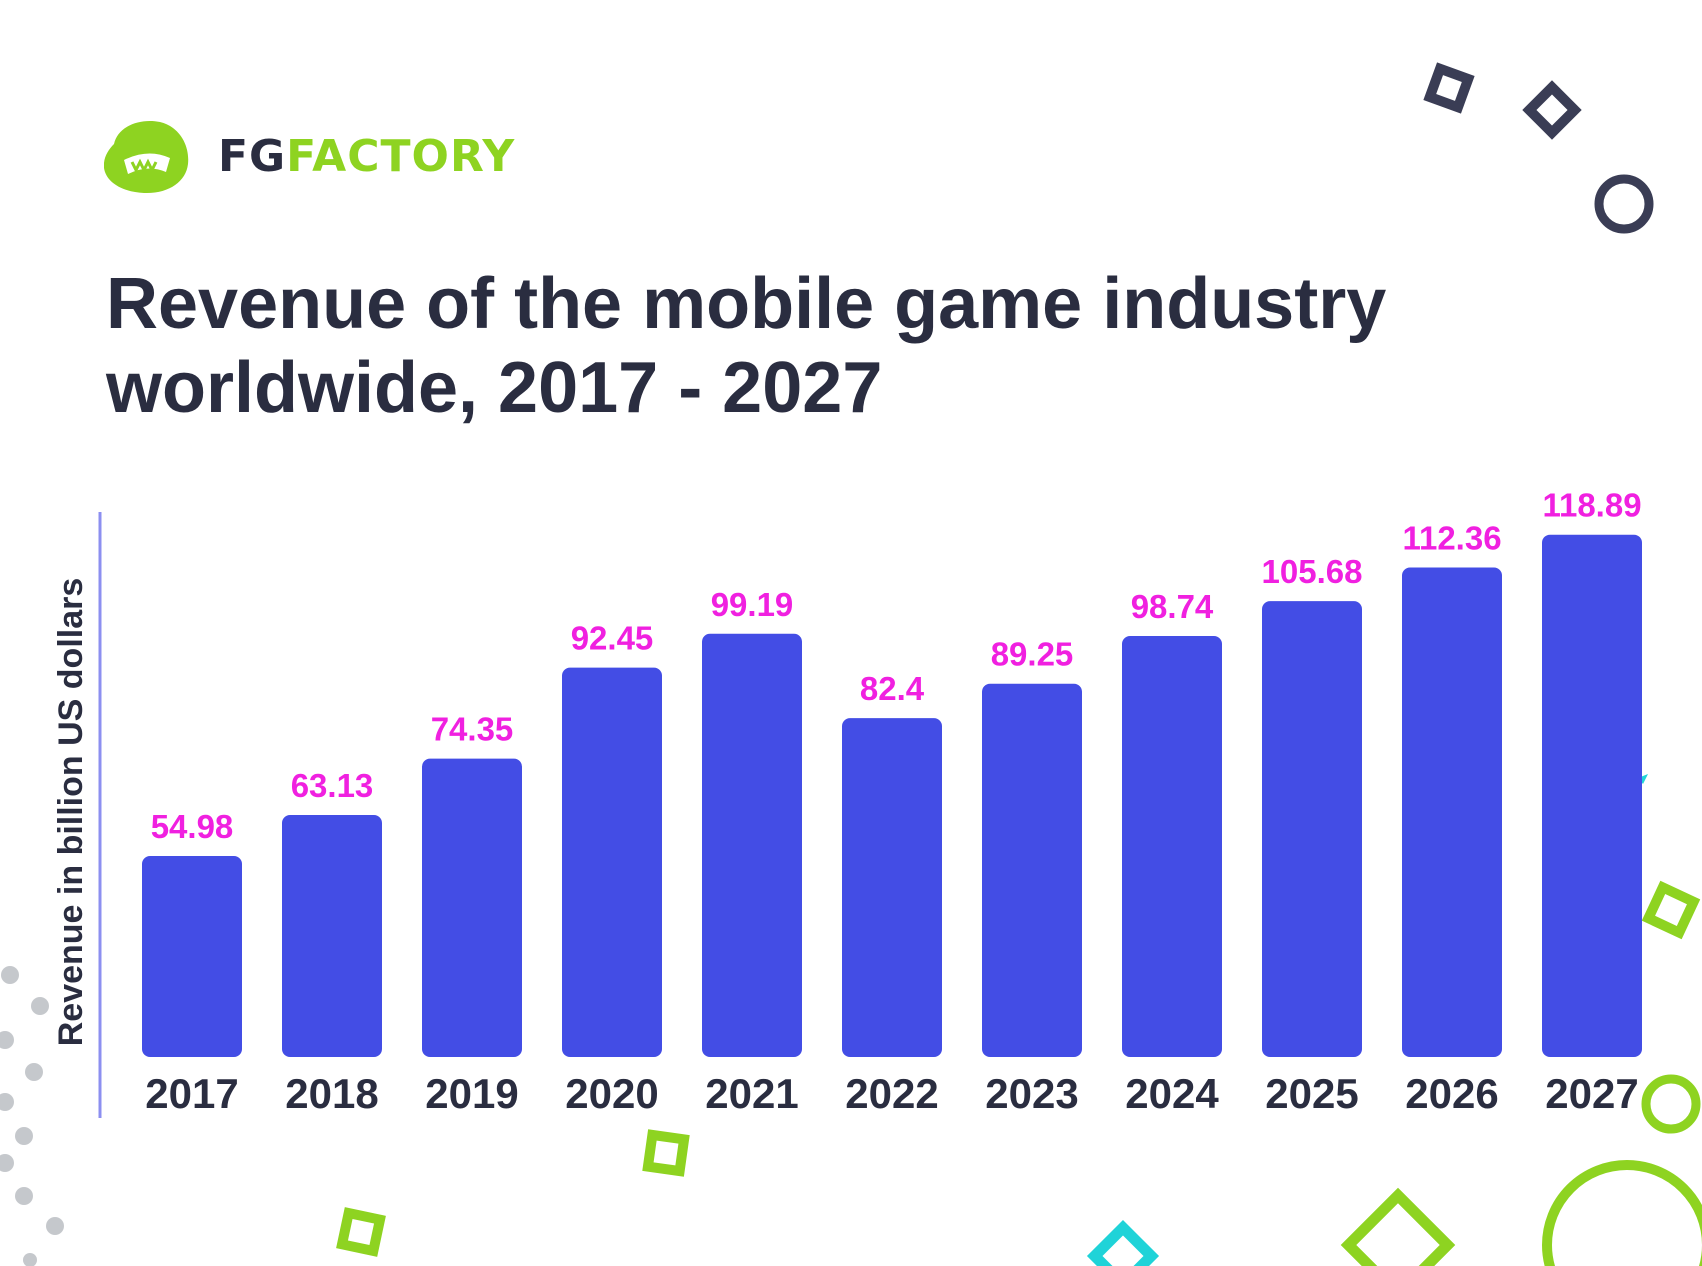  What do you see at coordinates (494, 388) in the screenshot?
I see `title-line-2: worldwide, 2017 - 2027` at bounding box center [494, 388].